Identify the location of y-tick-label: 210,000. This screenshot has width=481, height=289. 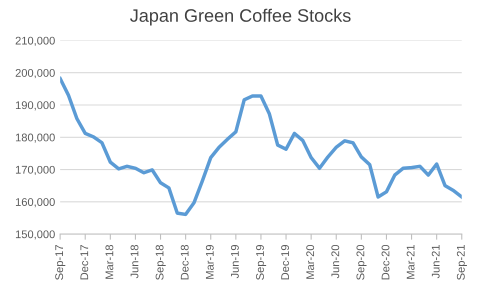
(35, 41).